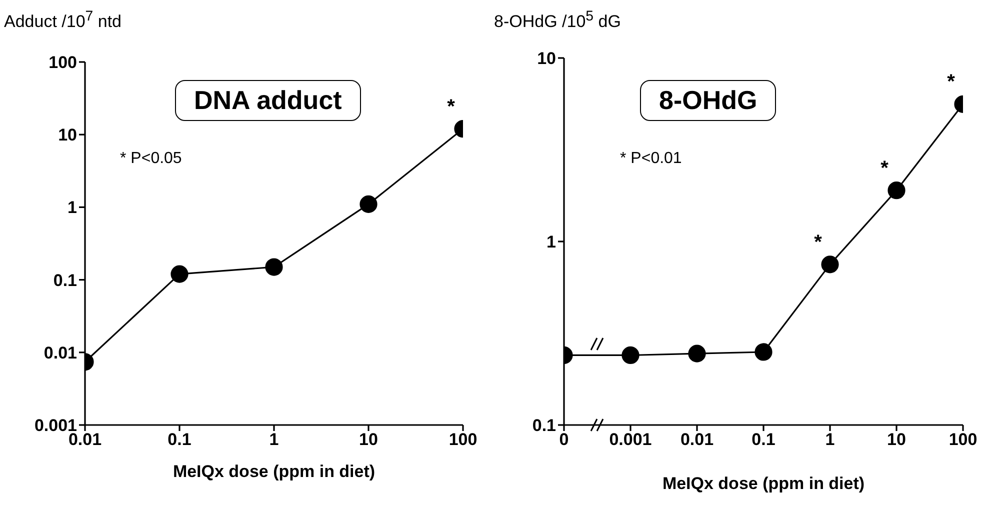  I want to click on y-tick-label: 100, so click(62, 62).